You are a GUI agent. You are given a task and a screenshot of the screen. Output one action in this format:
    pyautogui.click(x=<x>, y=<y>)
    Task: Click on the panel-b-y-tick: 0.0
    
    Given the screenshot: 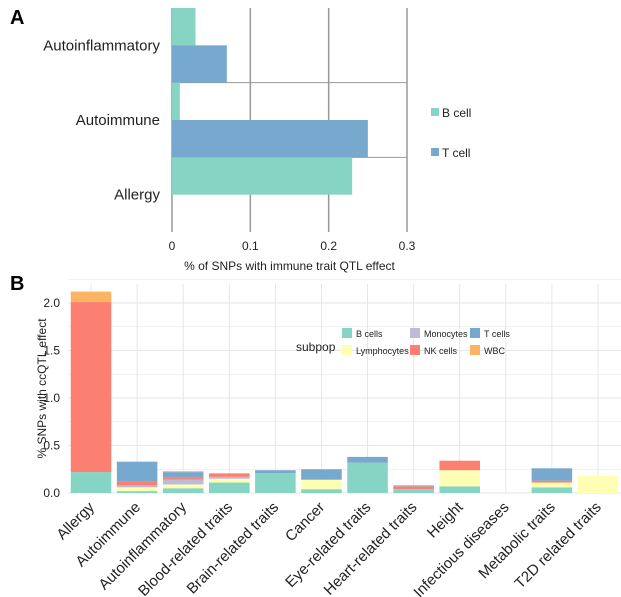 What is the action you would take?
    pyautogui.click(x=51, y=493)
    